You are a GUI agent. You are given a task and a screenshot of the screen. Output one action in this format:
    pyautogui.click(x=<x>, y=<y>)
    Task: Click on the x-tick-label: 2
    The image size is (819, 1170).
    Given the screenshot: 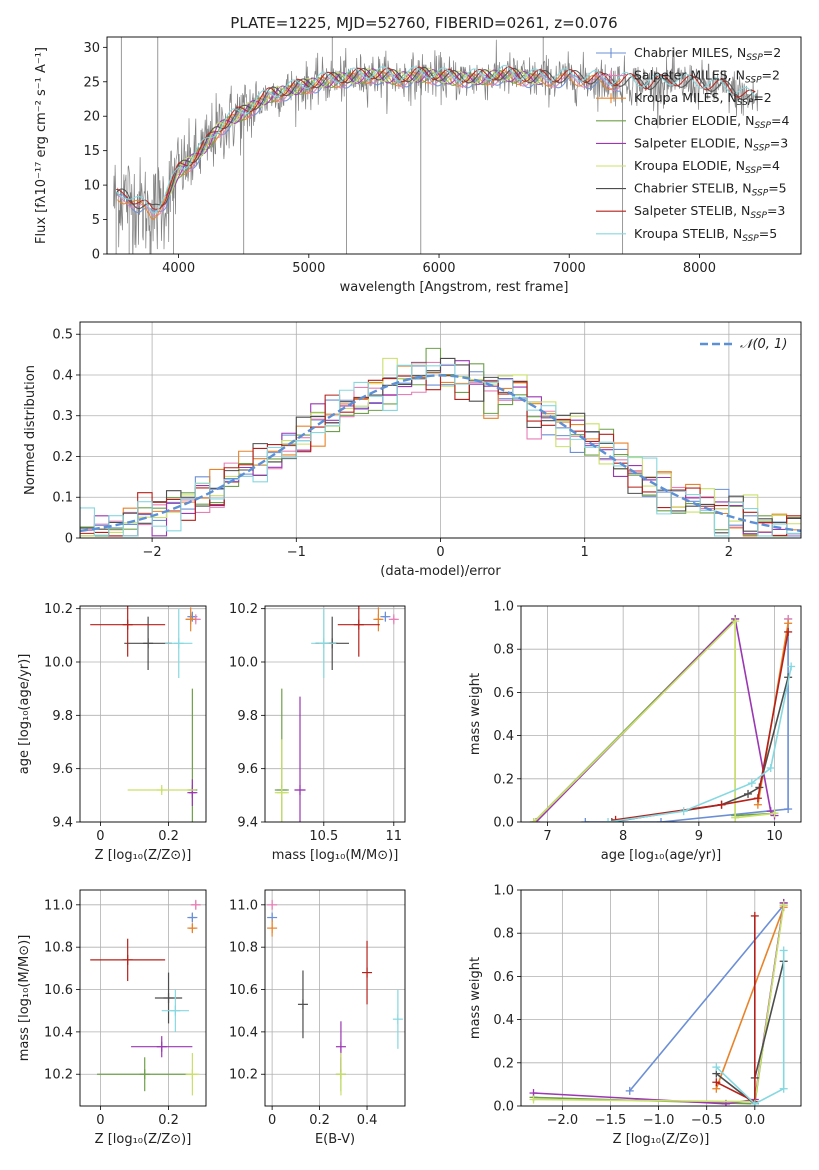 What is the action you would take?
    pyautogui.click(x=729, y=552)
    